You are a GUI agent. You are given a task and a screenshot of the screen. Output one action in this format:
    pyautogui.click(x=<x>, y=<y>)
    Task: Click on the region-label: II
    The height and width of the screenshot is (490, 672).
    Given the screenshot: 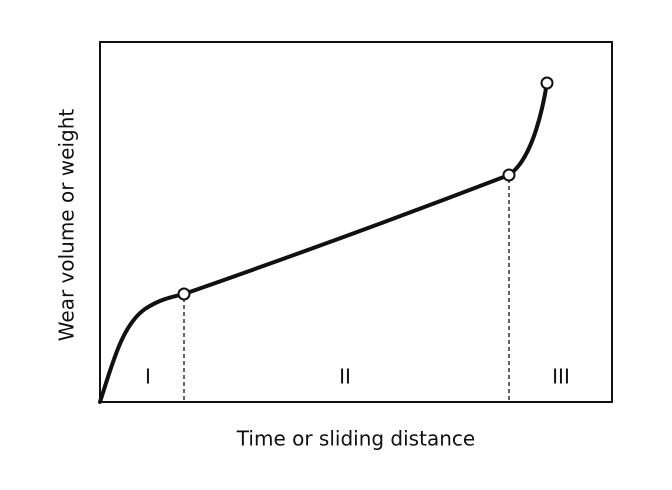 What is the action you would take?
    pyautogui.click(x=345, y=377)
    